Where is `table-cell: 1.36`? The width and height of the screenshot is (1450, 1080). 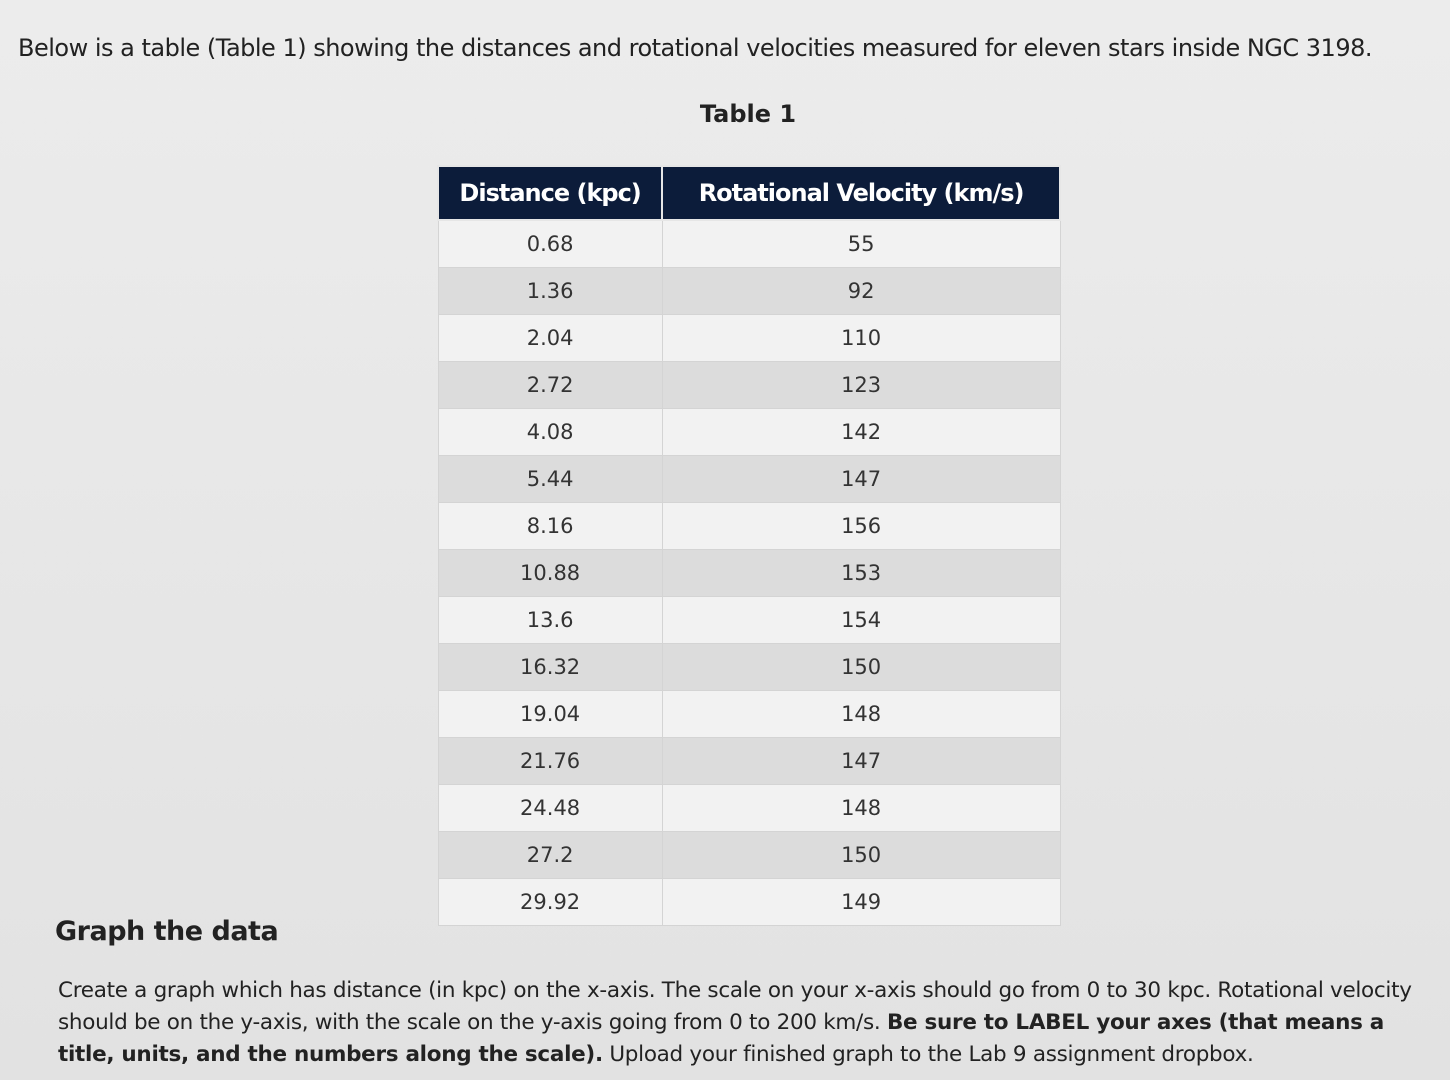 table-cell: 1.36 is located at coordinates (550, 291).